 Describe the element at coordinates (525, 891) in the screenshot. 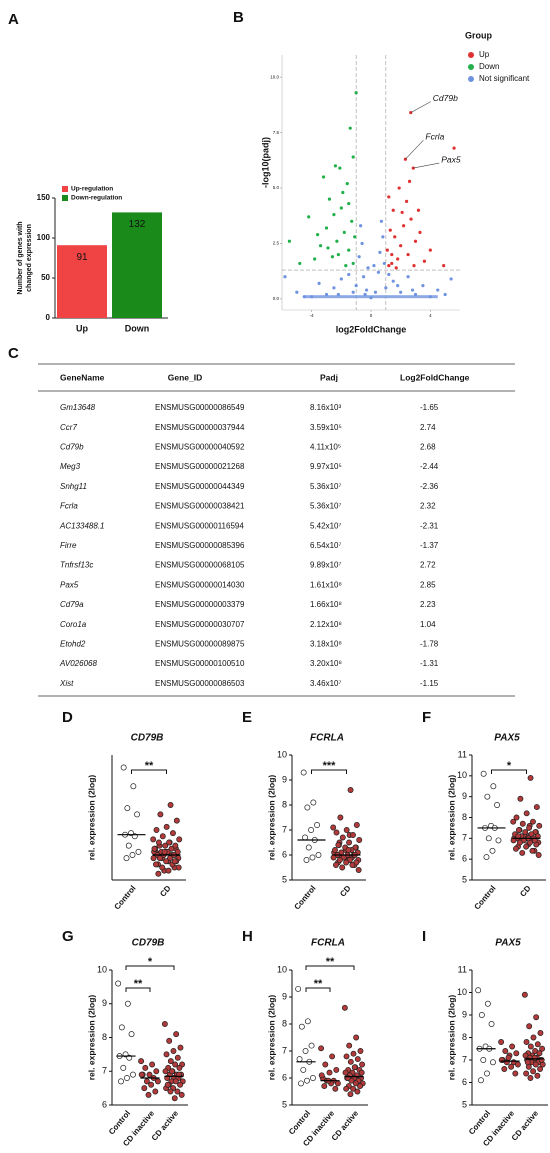

I see `x-tick-label: CD` at that location.